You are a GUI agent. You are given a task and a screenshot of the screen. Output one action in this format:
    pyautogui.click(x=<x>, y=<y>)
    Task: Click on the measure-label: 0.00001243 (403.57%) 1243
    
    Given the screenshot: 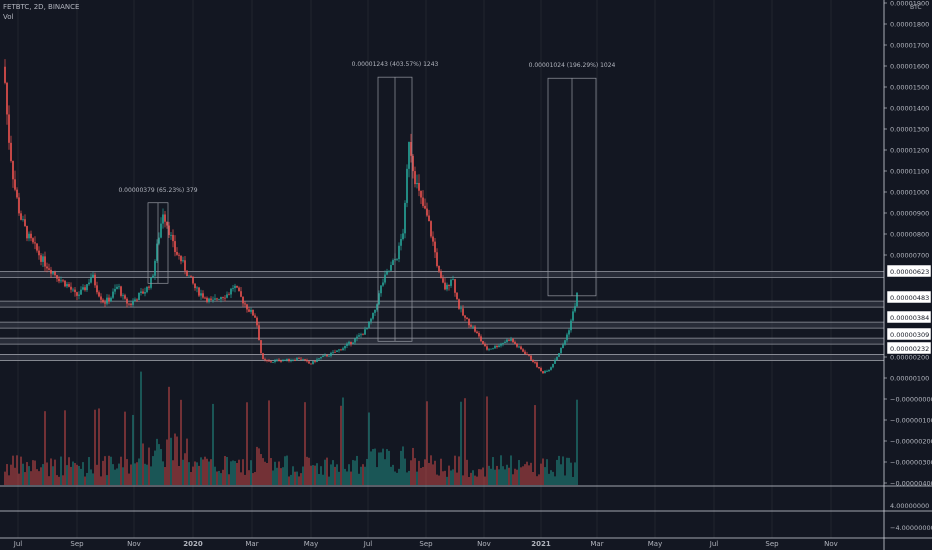 What is the action you would take?
    pyautogui.click(x=395, y=64)
    